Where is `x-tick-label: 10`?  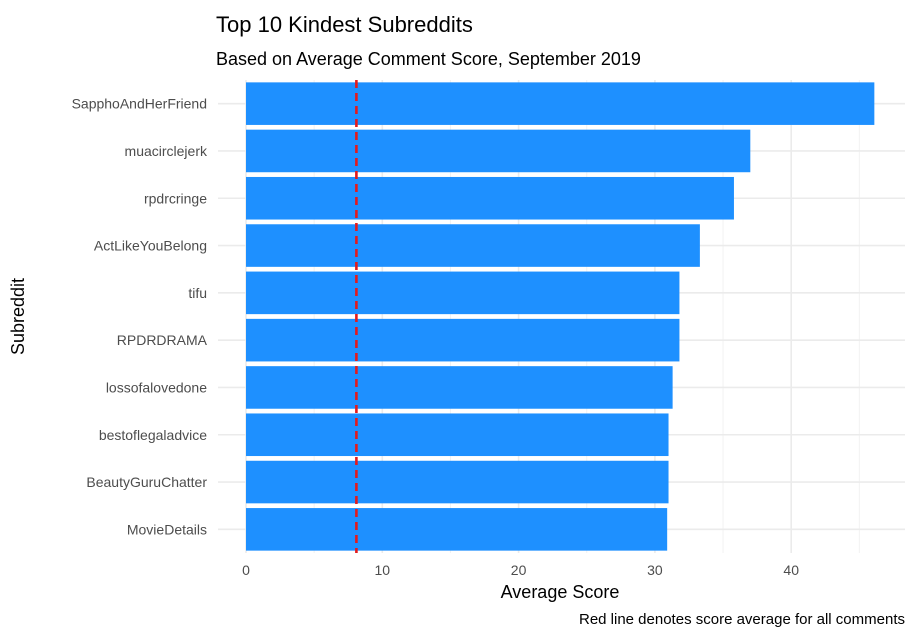
x-tick-label: 10 is located at coordinates (383, 570).